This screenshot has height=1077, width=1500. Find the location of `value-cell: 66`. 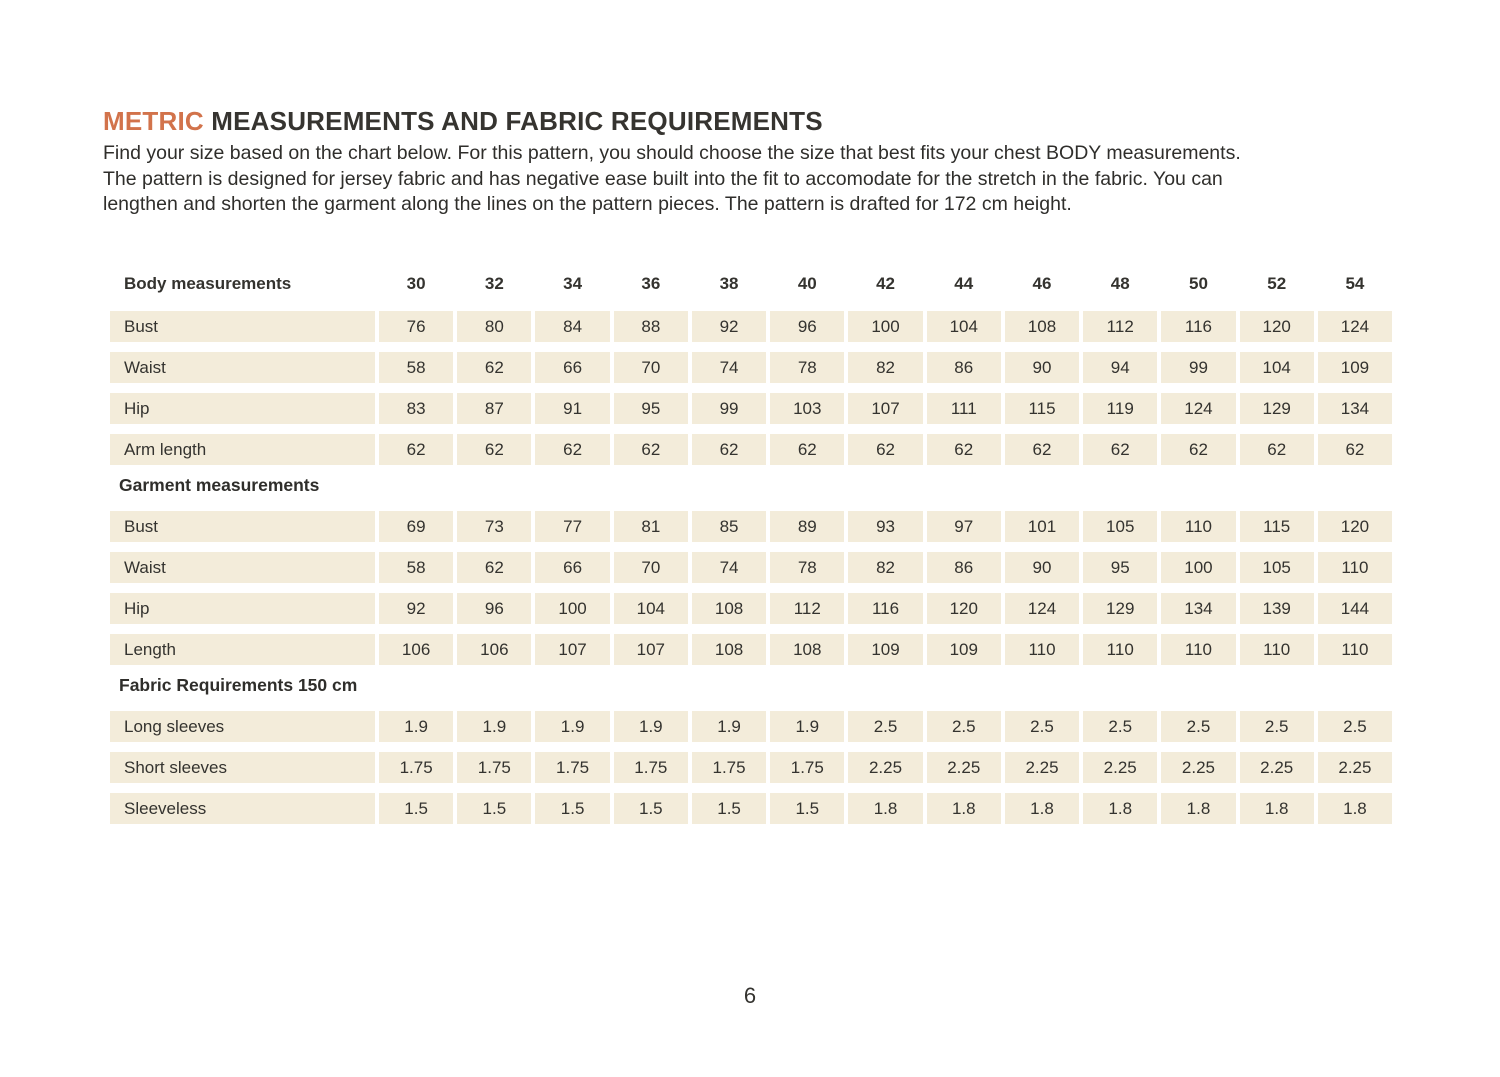

value-cell: 66 is located at coordinates (572, 367).